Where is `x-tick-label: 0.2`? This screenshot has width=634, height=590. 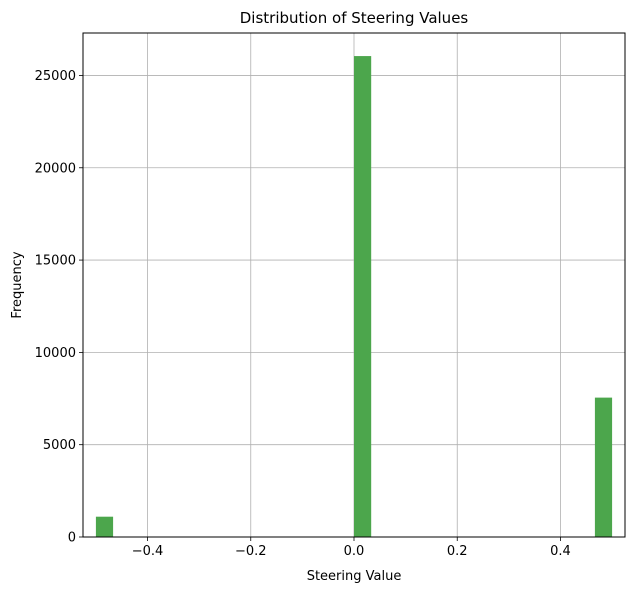 x-tick-label: 0.2 is located at coordinates (457, 551).